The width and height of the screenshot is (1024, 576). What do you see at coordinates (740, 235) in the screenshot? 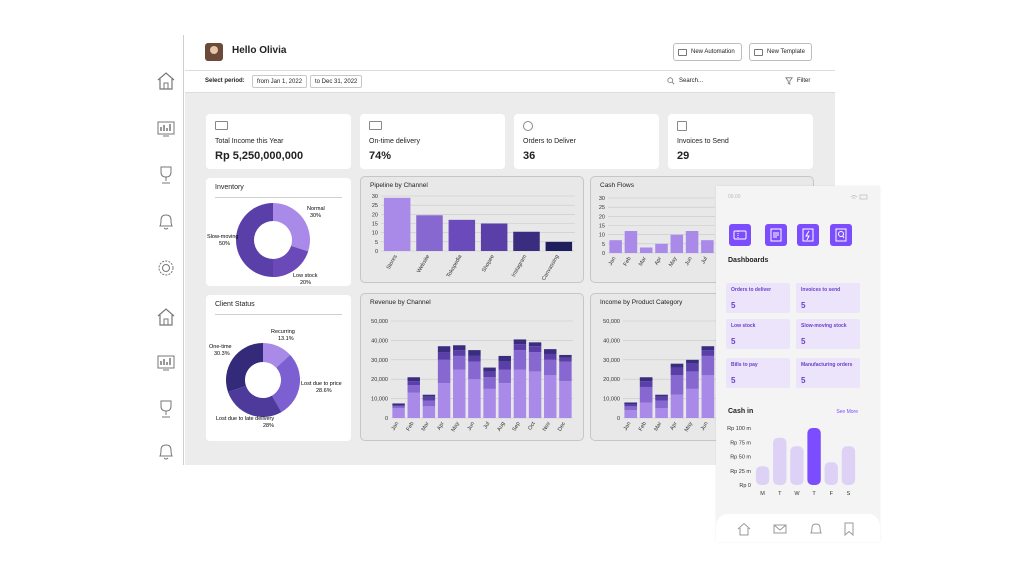
I see `ticket-icon` at bounding box center [740, 235].